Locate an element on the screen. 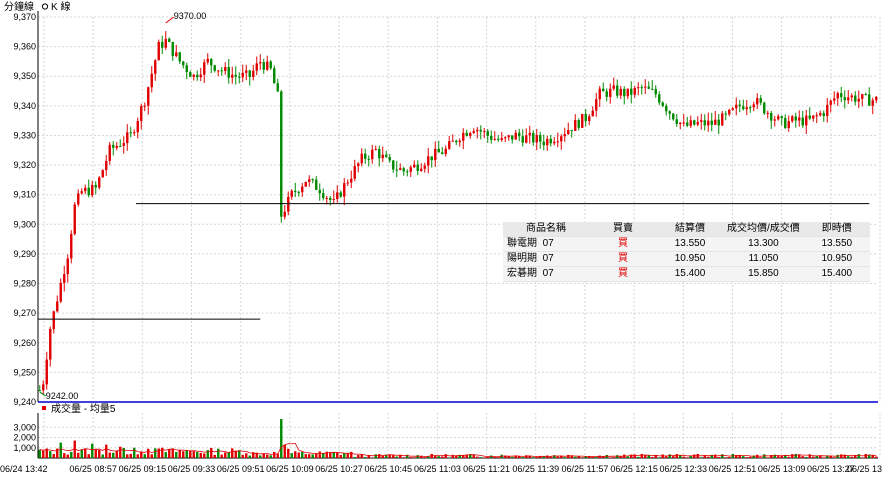  col-header-product: 商品名稱 is located at coordinates (546, 229).